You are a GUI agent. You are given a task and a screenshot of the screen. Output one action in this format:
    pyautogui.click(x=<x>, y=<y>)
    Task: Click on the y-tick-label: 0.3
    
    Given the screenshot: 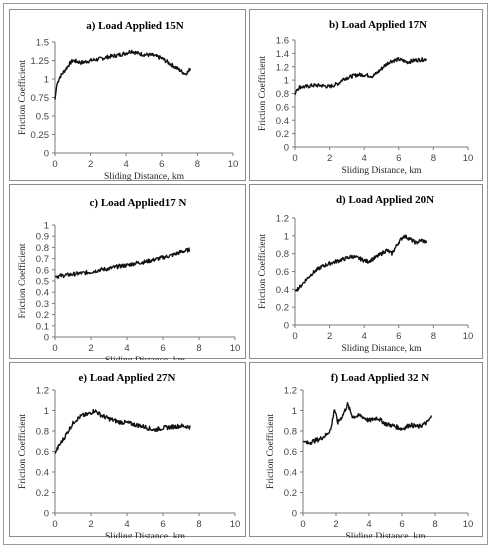 What is the action you would take?
    pyautogui.click(x=42, y=304)
    